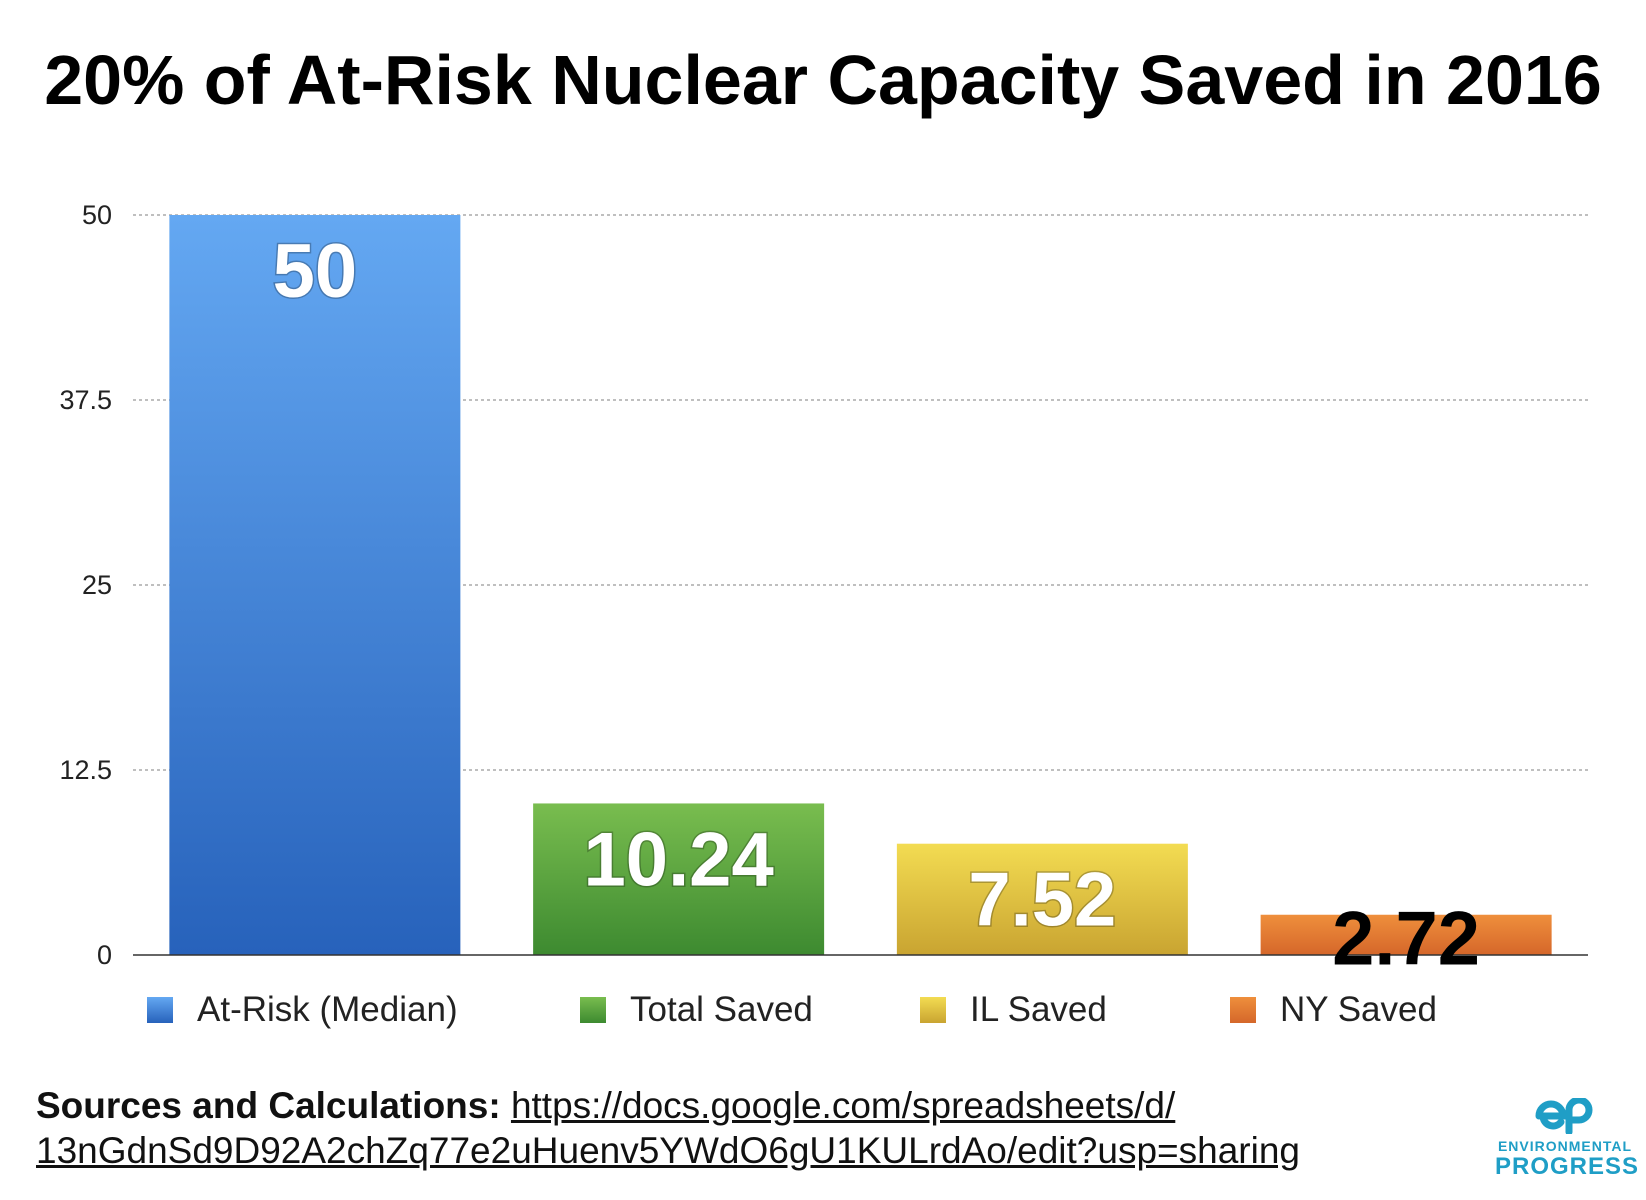 The width and height of the screenshot is (1646, 1200). What do you see at coordinates (315, 271) in the screenshot?
I see `bar-value-label: 50` at bounding box center [315, 271].